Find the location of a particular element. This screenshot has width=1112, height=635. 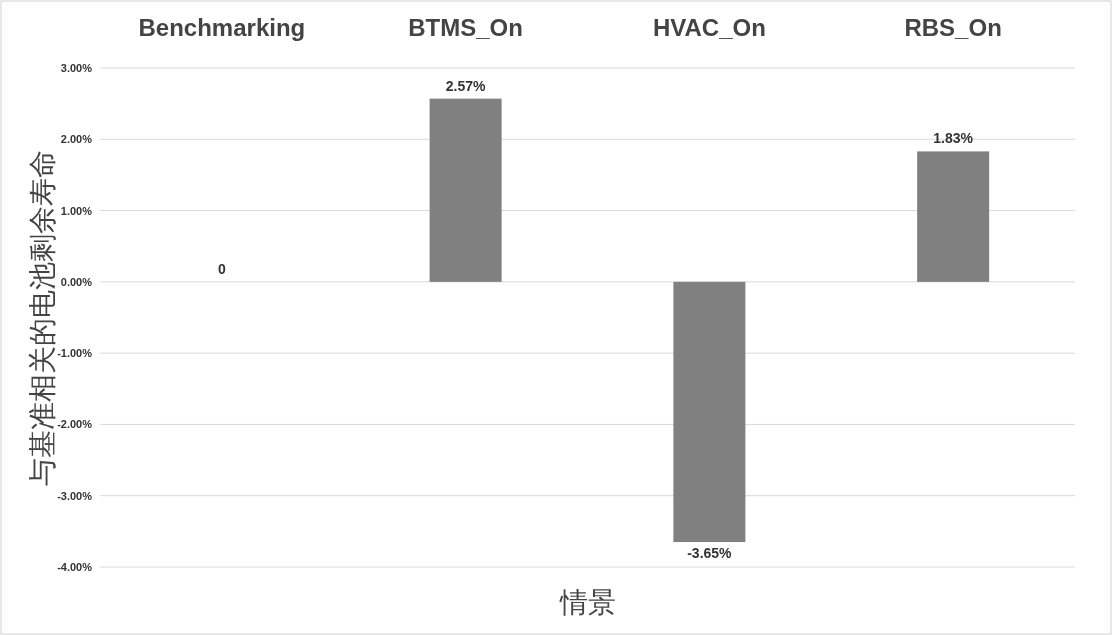

data-label: -3.65% is located at coordinates (710, 553).